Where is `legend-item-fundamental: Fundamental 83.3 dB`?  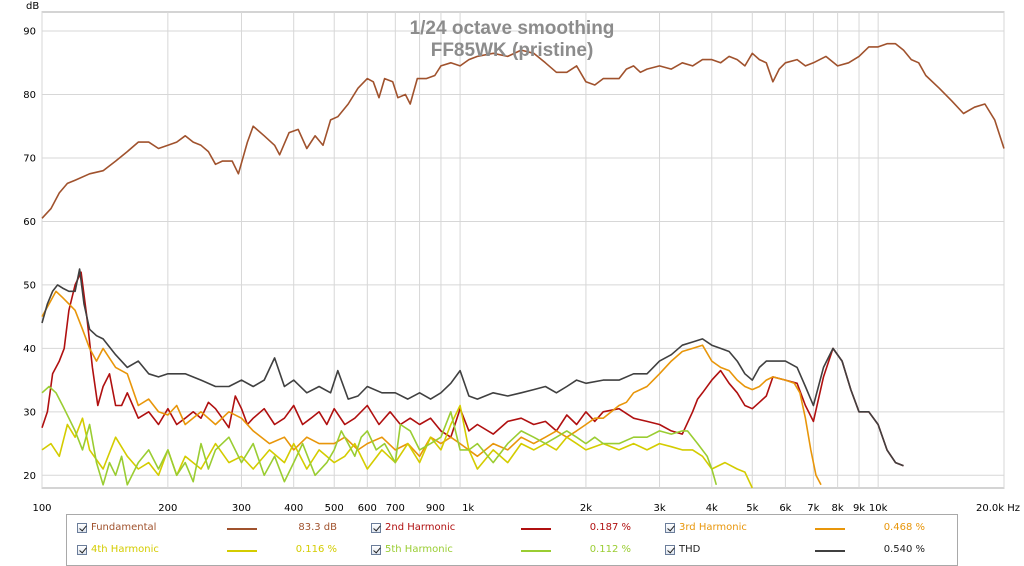 legend-item-fundamental: Fundamental 83.3 dB is located at coordinates (217, 529).